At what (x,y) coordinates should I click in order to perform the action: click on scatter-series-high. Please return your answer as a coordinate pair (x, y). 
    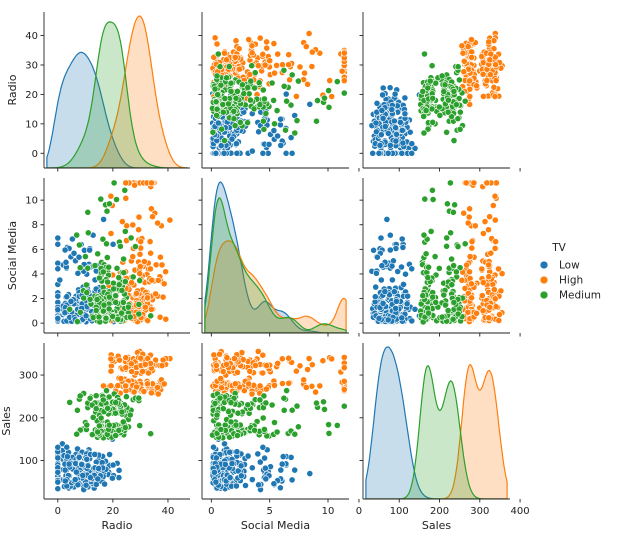
    Looking at the image, I should click on (482, 252).